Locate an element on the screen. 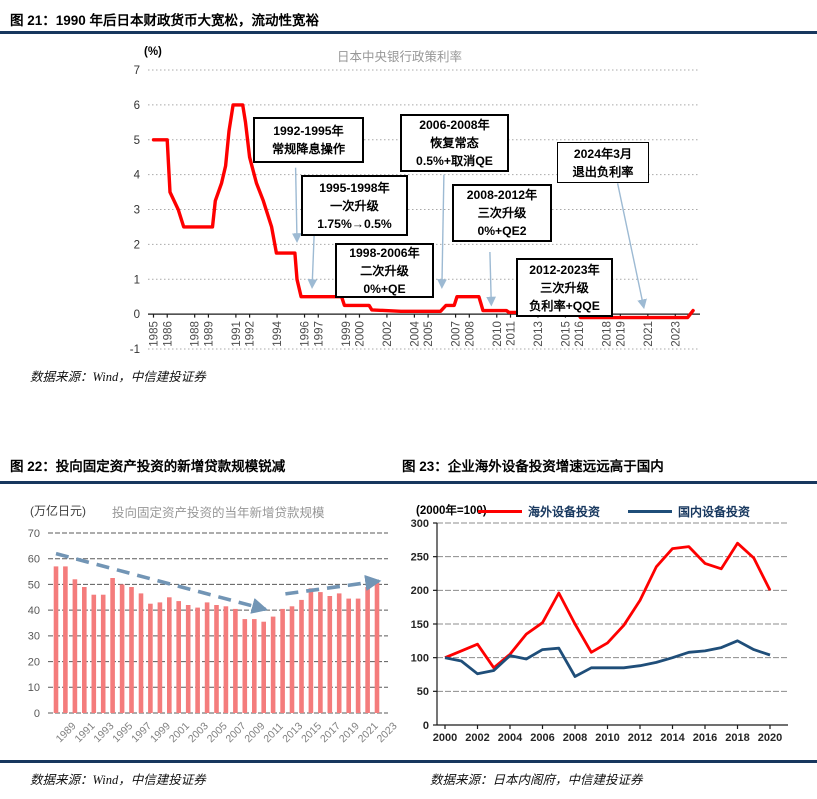  svg-text: 1996 is located at coordinates (306, 334).